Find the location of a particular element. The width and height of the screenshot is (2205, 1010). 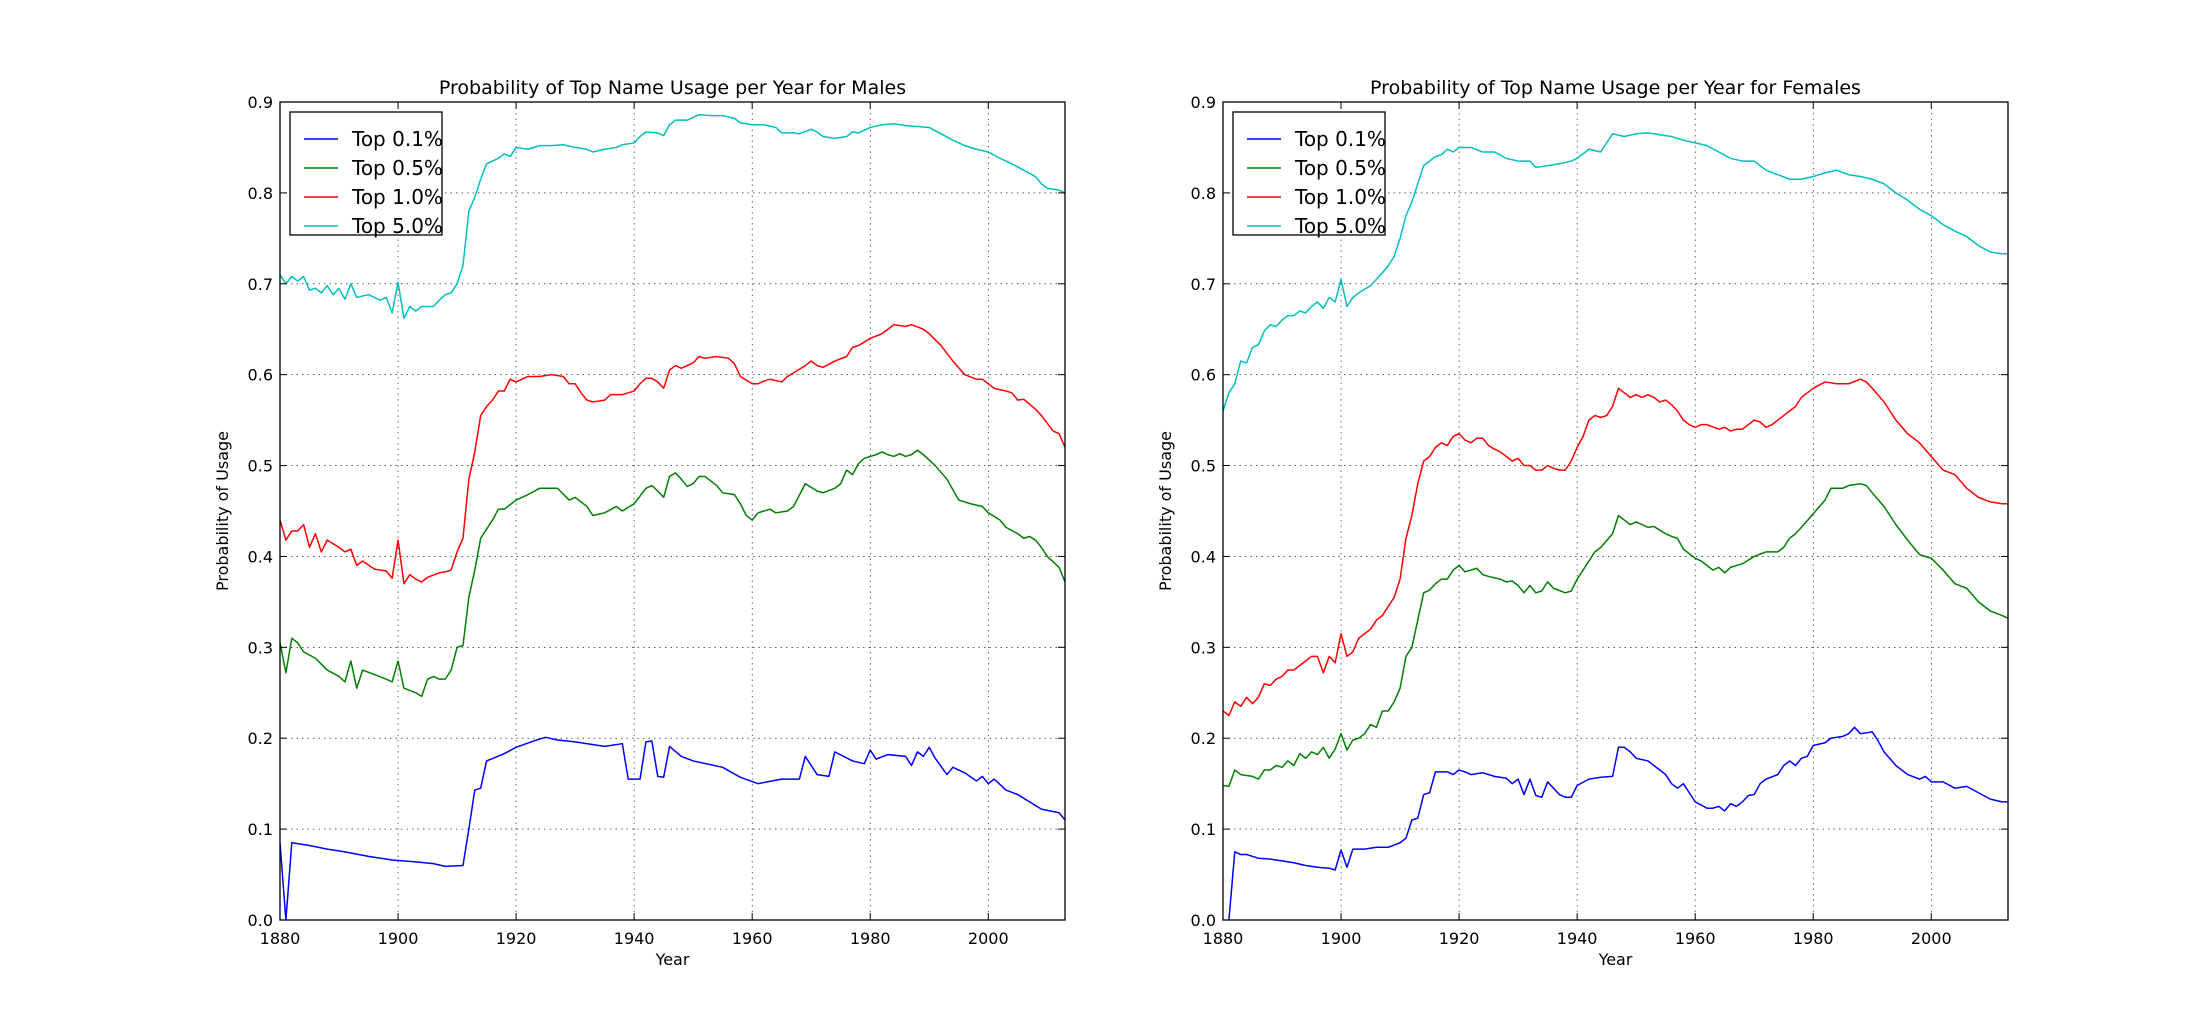

males-legend: Top 0.1% Top 0.5% Top 1.0% Top 5.0% is located at coordinates (366, 174).